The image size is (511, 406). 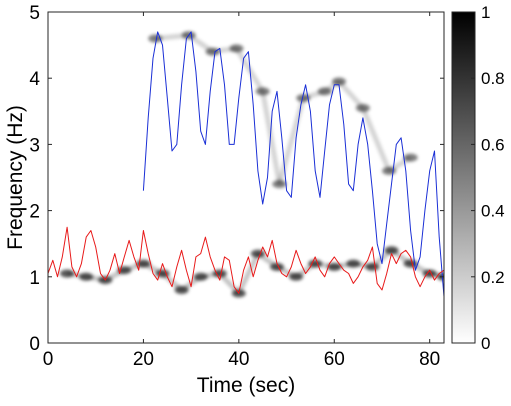 I want to click on colorbar-tick-label: 0.2, so click(x=493, y=277).